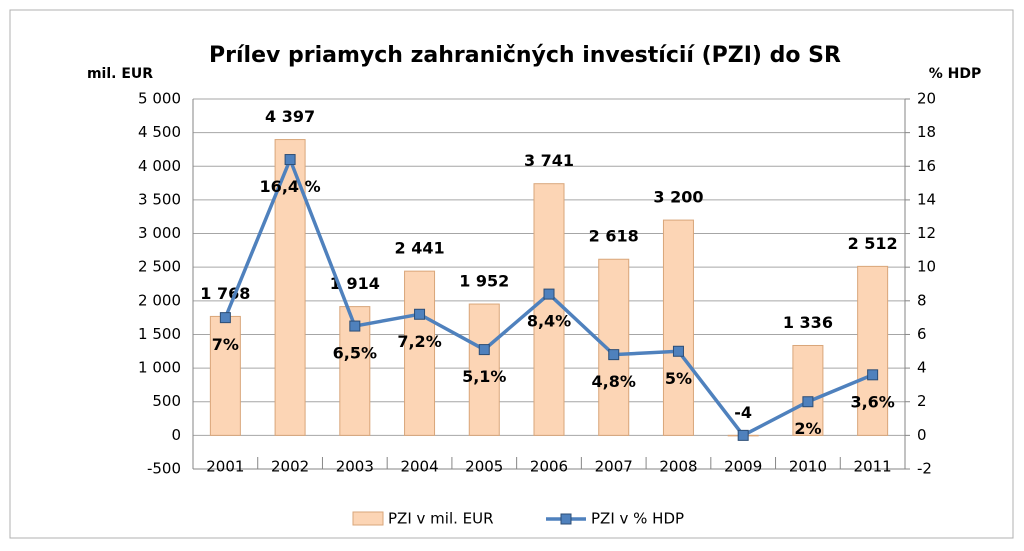 The width and height of the screenshot is (1024, 551). What do you see at coordinates (926, 166) in the screenshot?
I see `y2-tick-label: 16` at bounding box center [926, 166].